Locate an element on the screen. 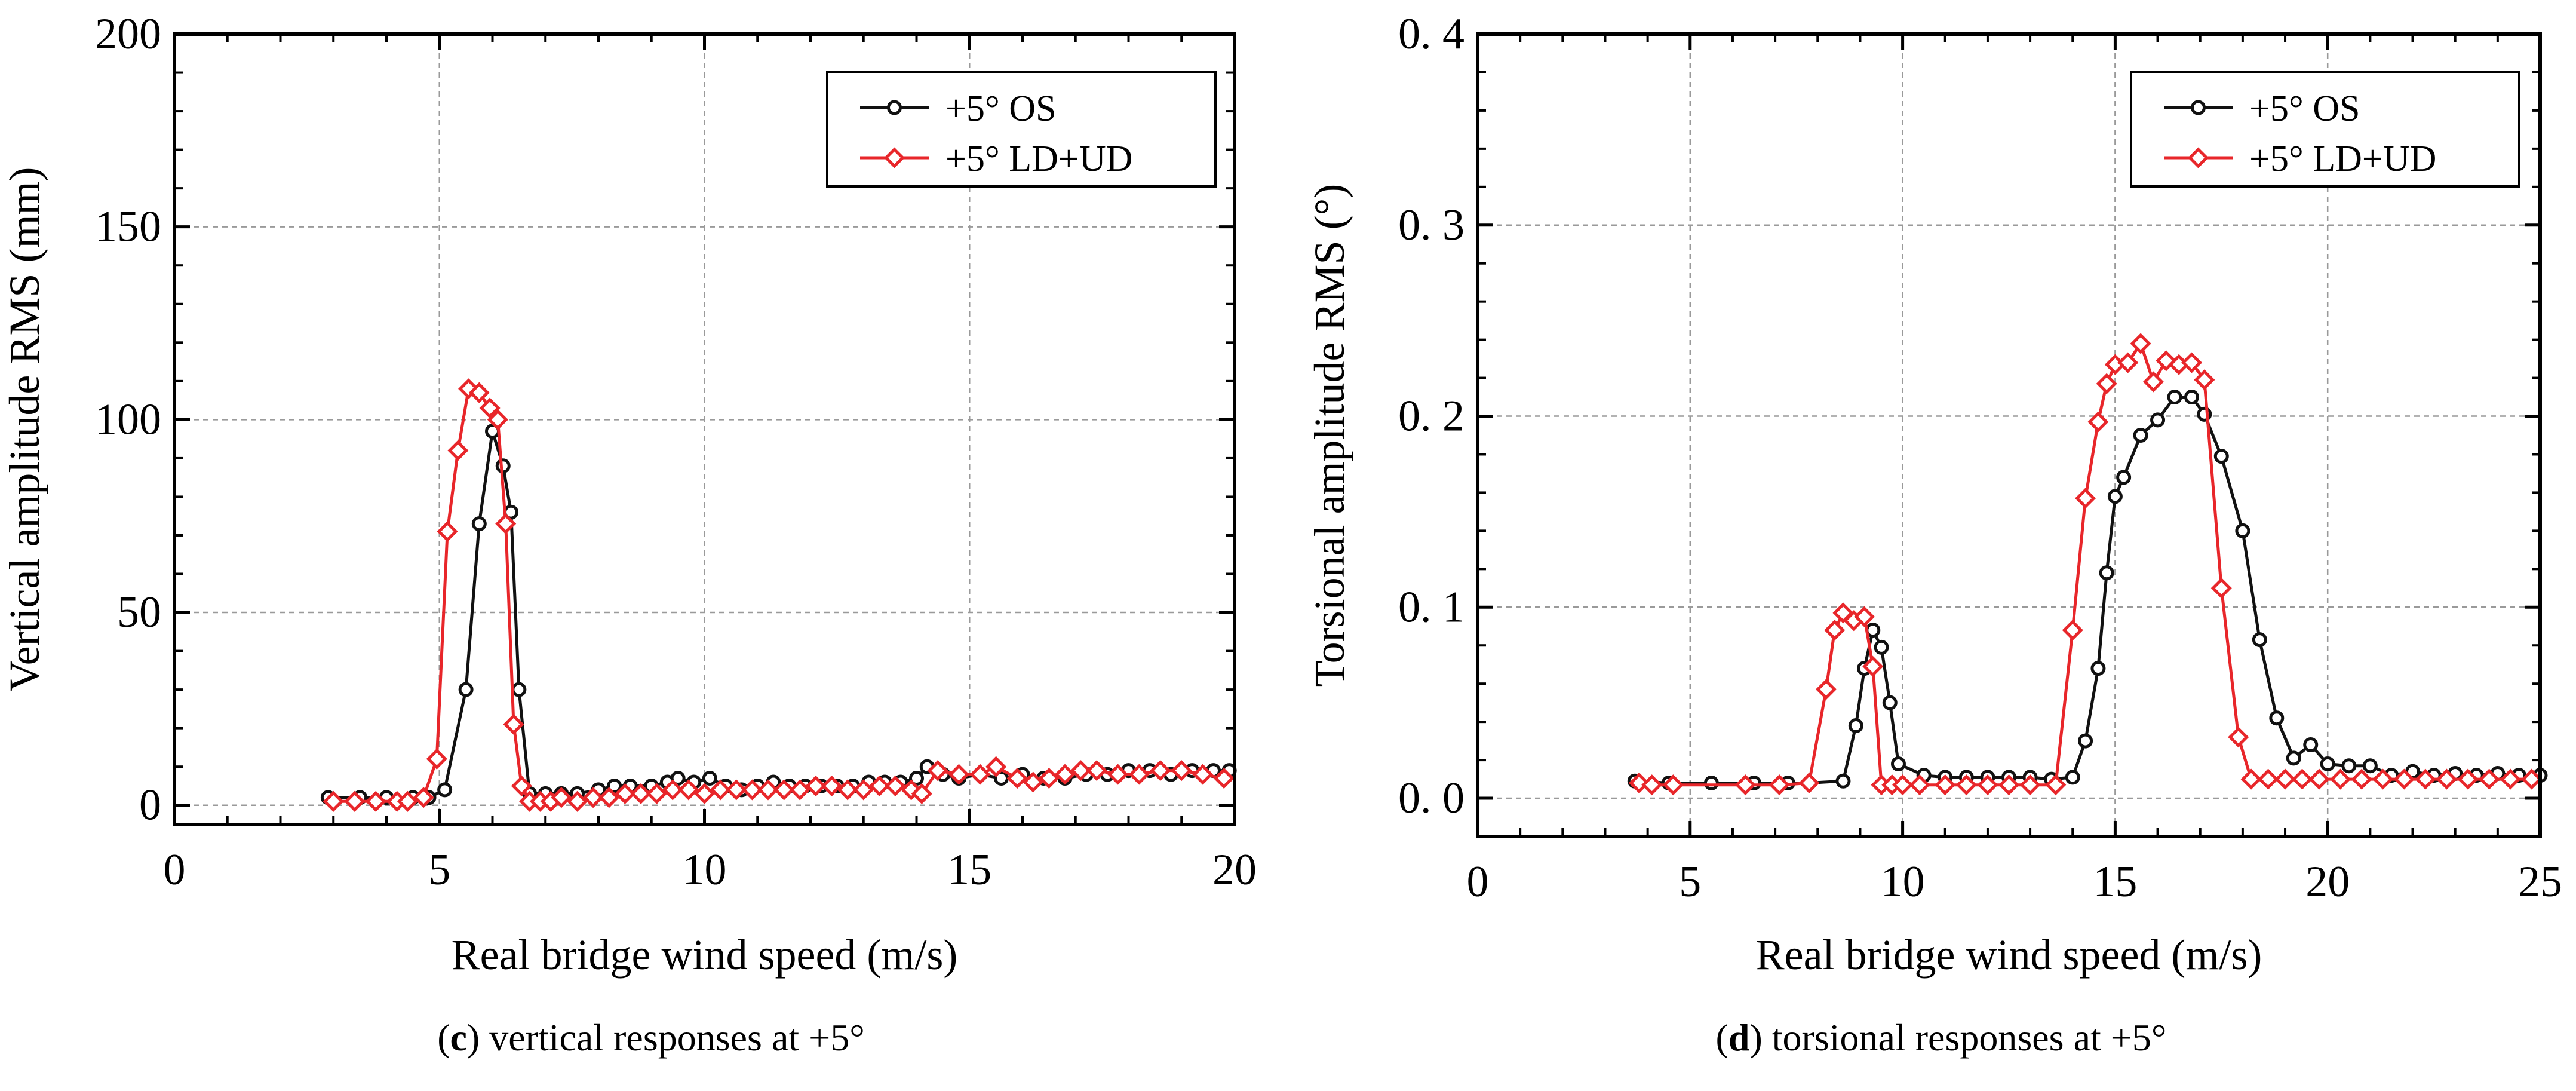 The height and width of the screenshot is (1091, 2576). y-tick-label: 100 is located at coordinates (128, 419).